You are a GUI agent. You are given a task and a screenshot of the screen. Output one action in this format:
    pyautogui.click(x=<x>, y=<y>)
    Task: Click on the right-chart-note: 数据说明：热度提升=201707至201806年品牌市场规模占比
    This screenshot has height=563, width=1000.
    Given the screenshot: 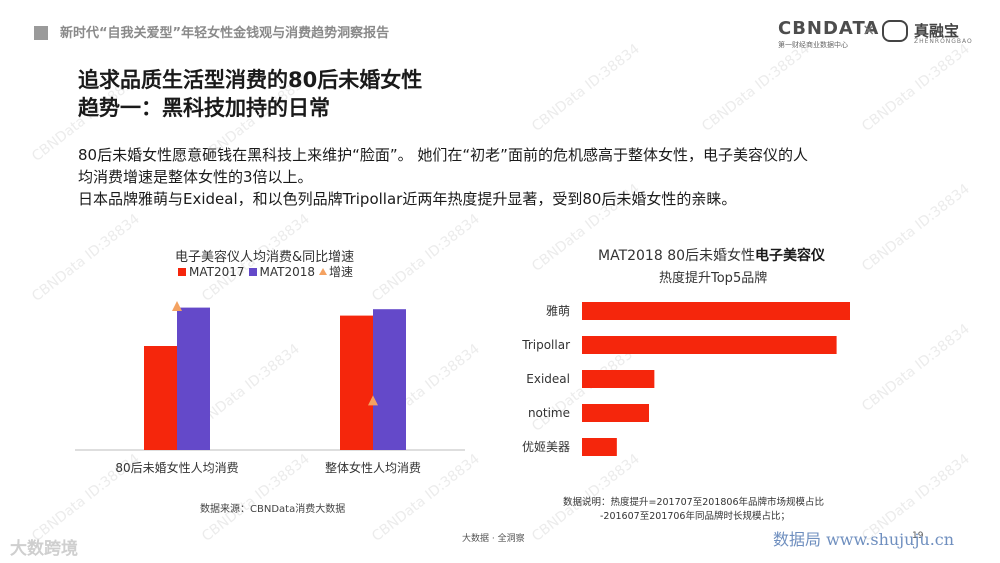 What is the action you would take?
    pyautogui.click(x=693, y=502)
    